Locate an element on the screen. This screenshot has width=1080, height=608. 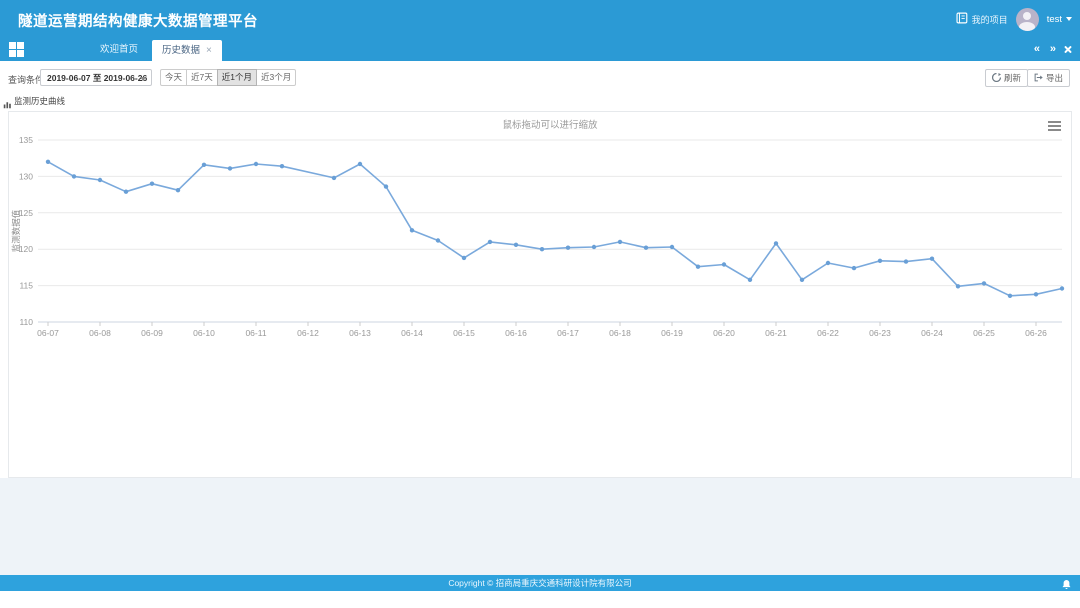
svg-text: 125 is located at coordinates (26, 213).